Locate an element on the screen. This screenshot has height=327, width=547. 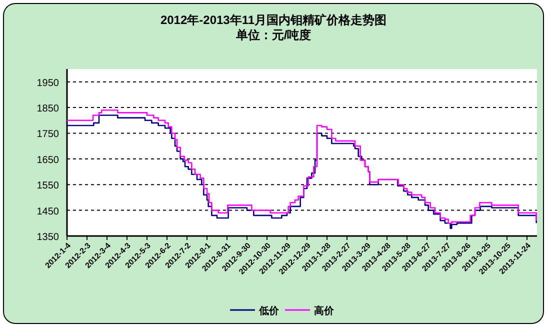
y-tick-label: 1450 is located at coordinates (48, 212).